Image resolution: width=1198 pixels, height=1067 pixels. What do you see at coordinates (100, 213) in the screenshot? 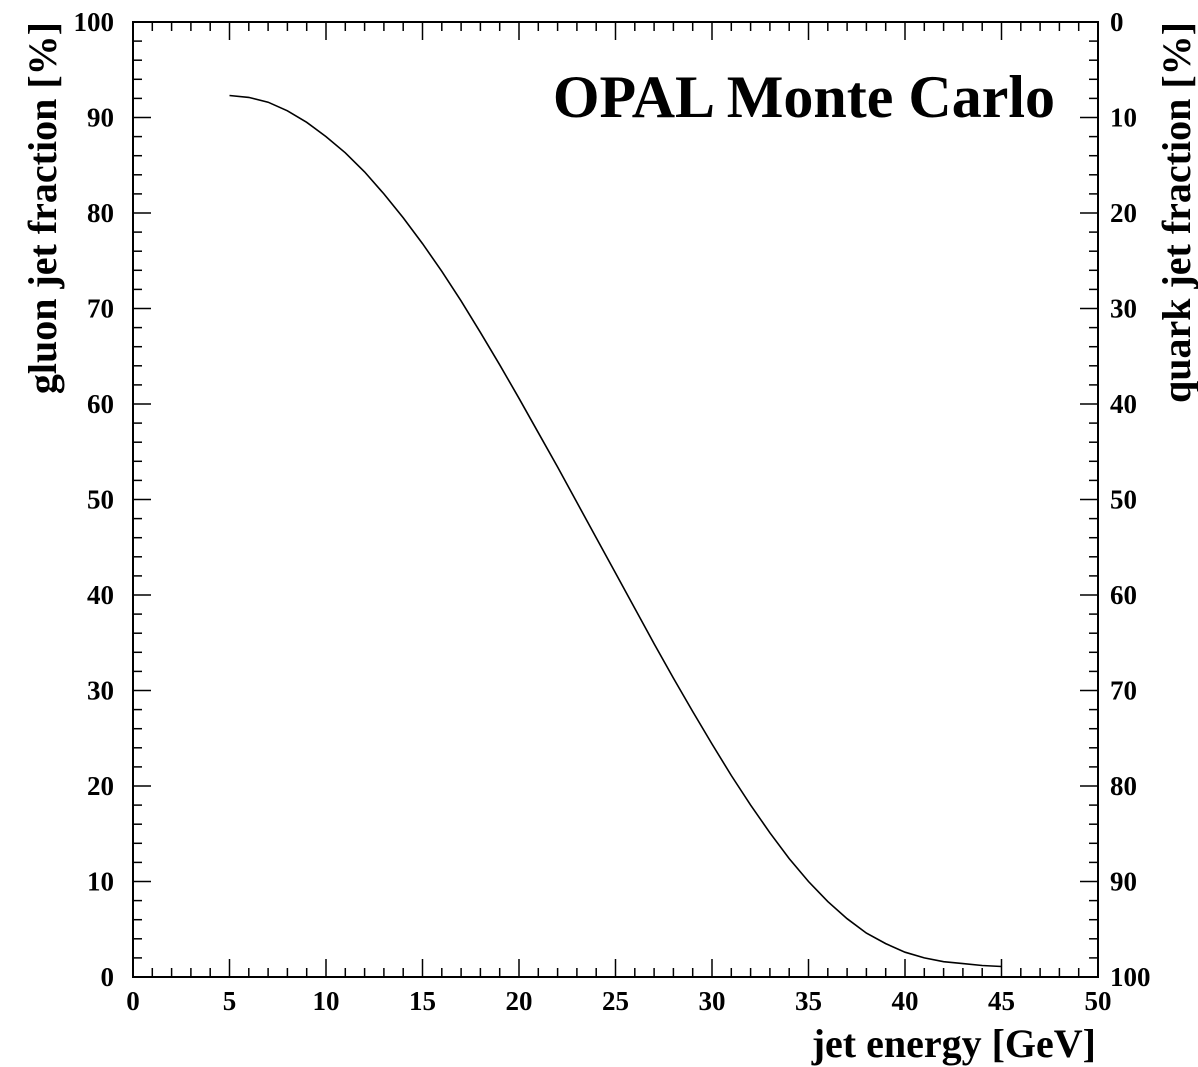
I see `y-tick-label: 80` at bounding box center [100, 213].